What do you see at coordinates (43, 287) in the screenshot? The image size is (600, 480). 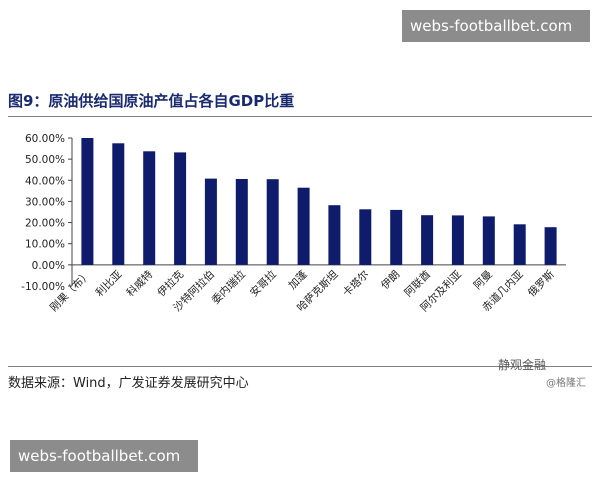 I see `y-tick-label: -10.00%` at bounding box center [43, 287].